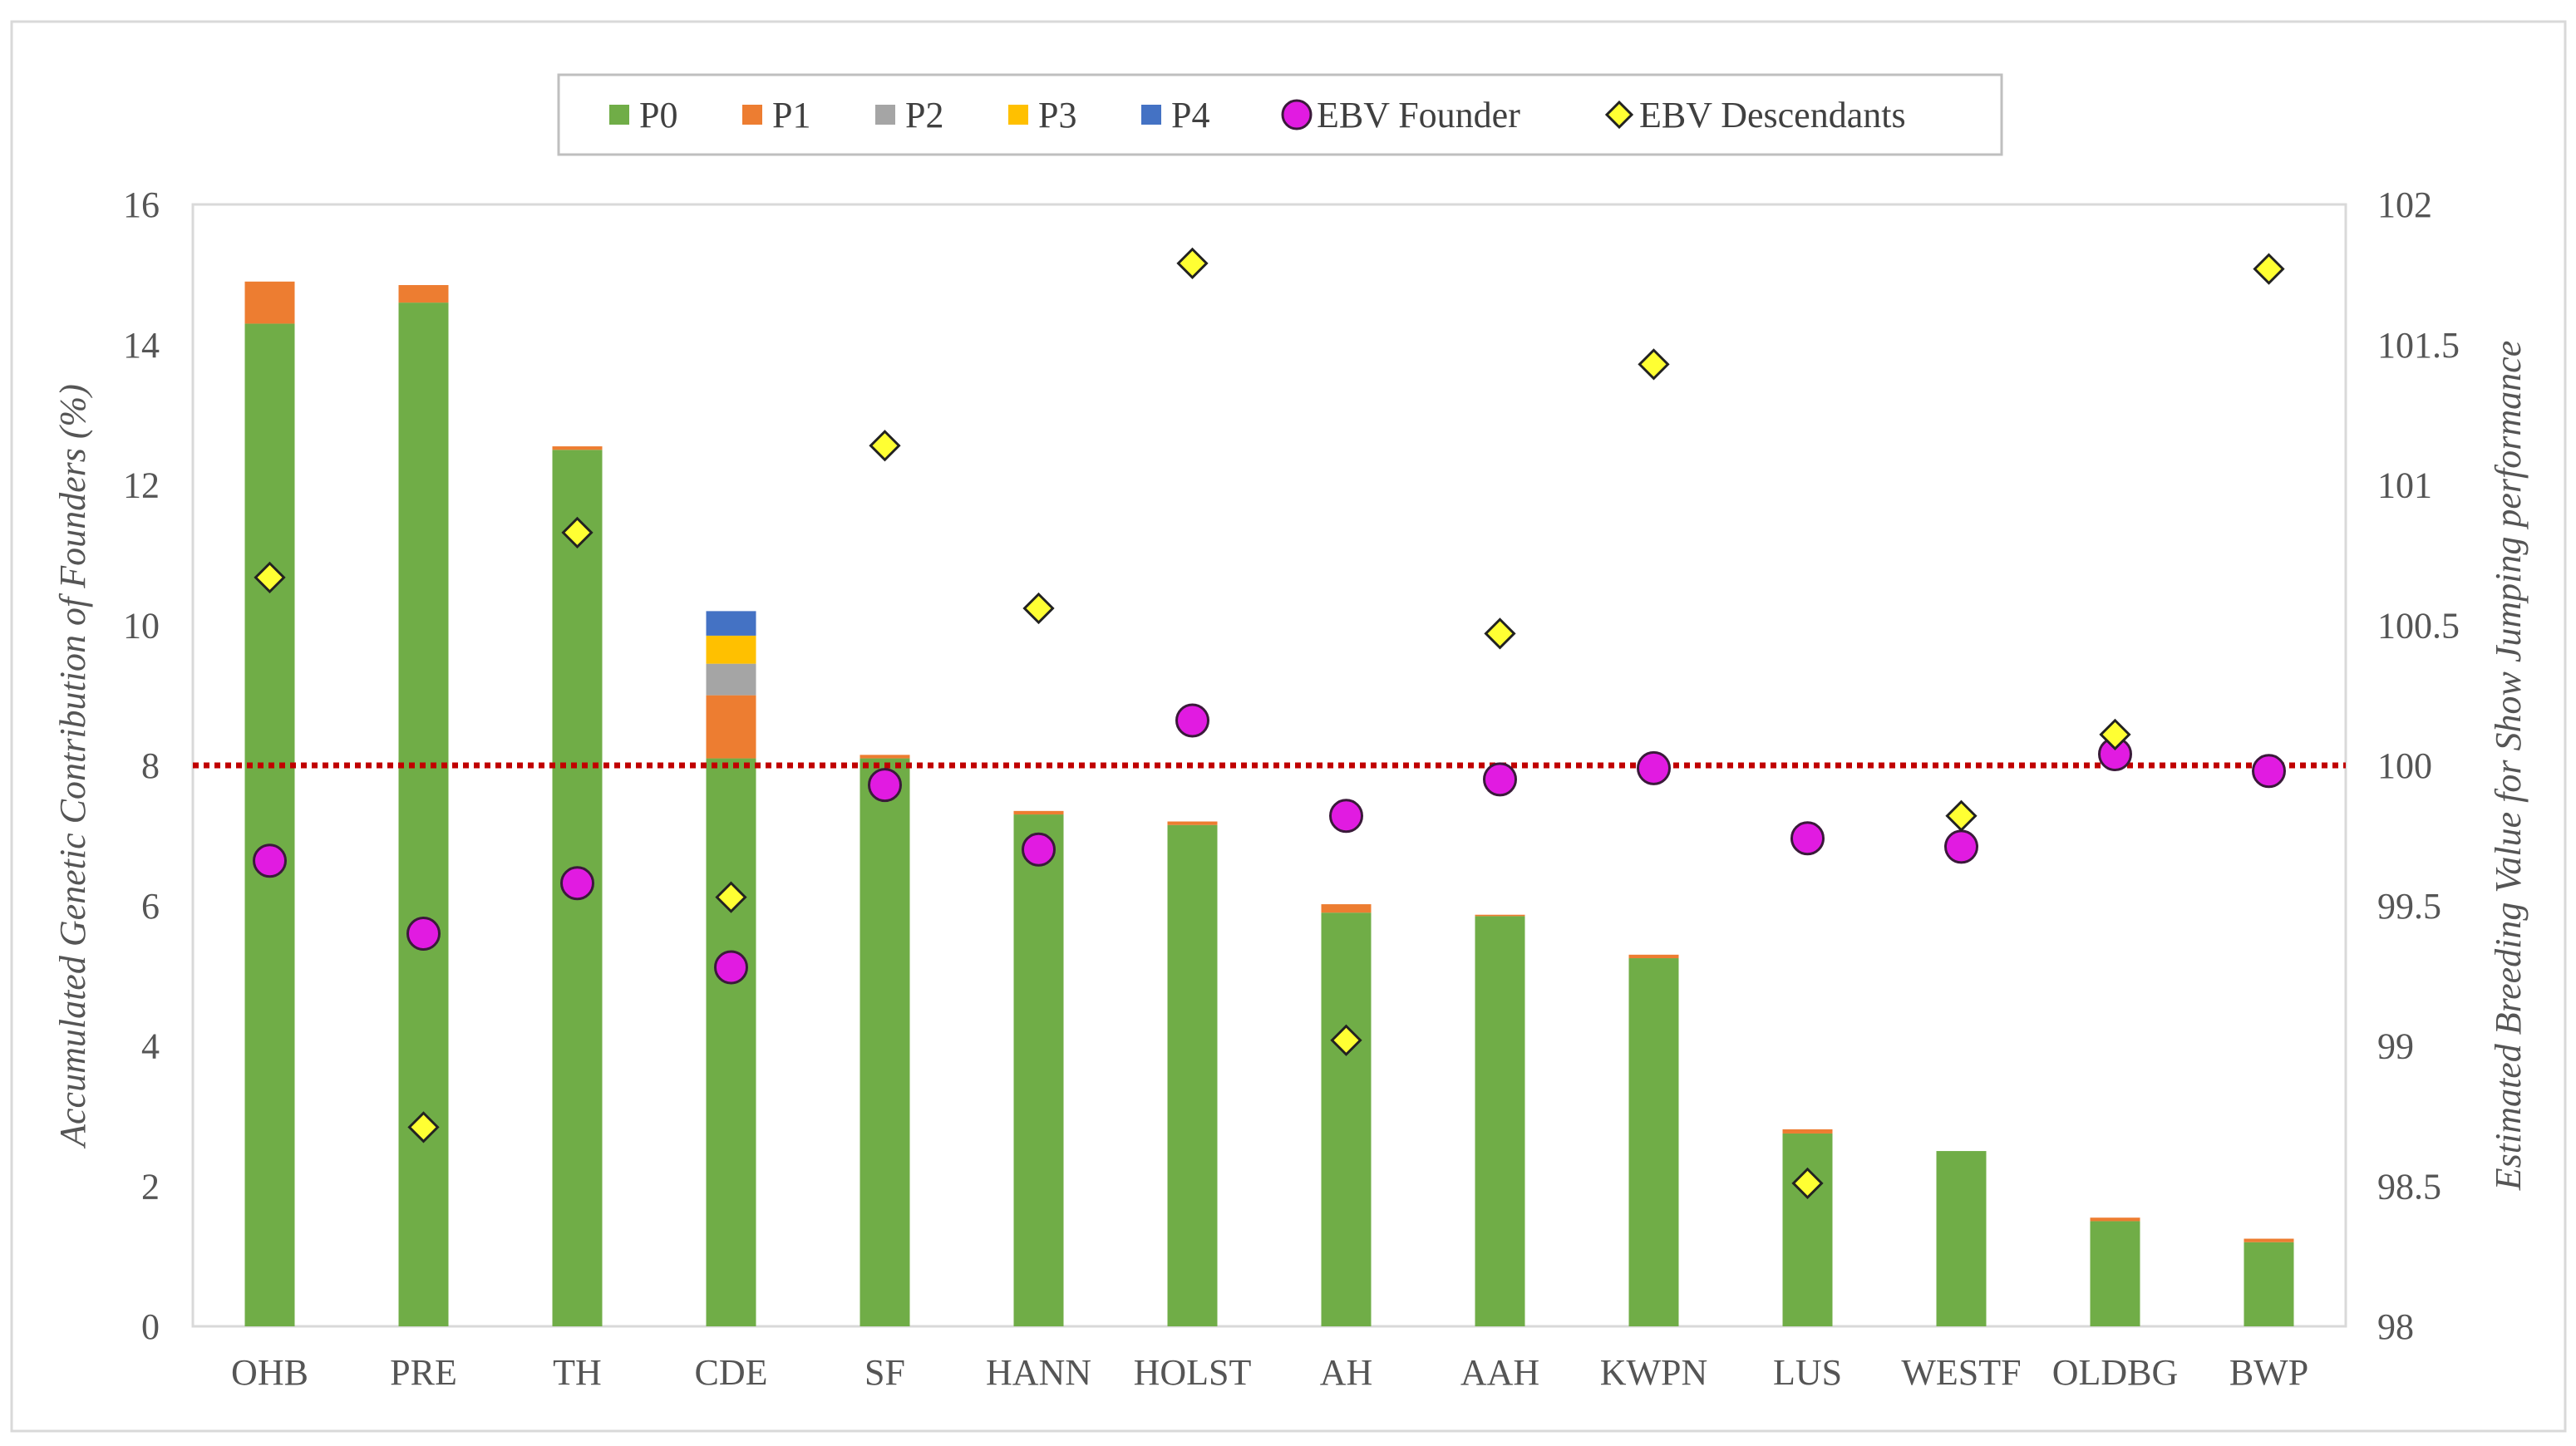 The width and height of the screenshot is (2576, 1446). I want to click on point-ebv-founder-bwp, so click(2269, 771).